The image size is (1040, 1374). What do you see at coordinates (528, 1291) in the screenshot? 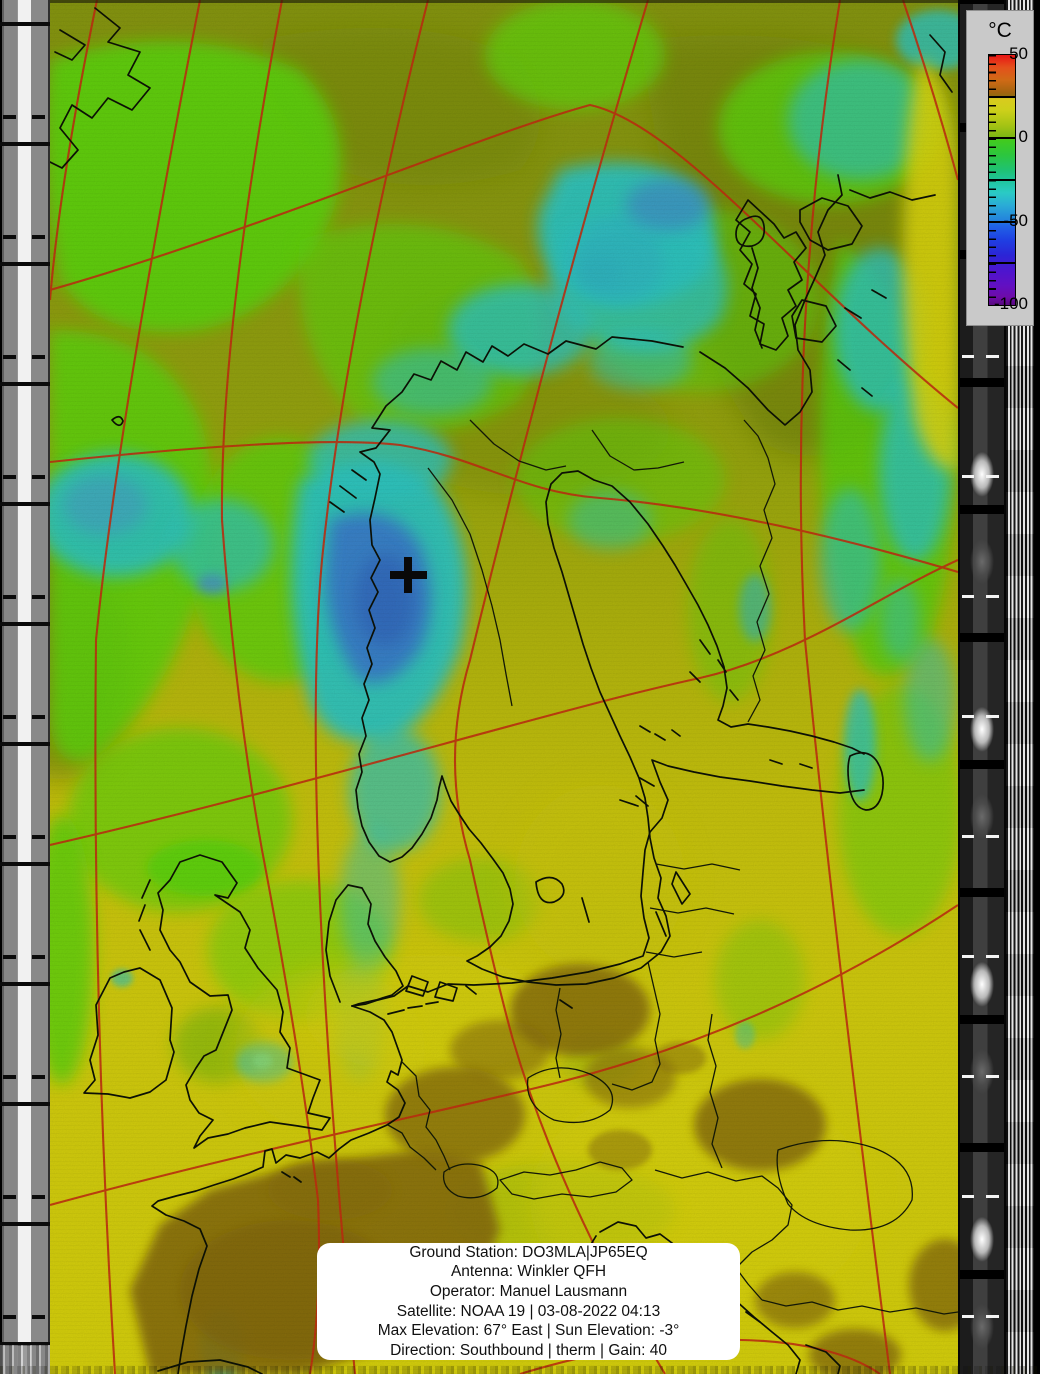
I see `operator-line: Operator: Manuel Lausmann` at bounding box center [528, 1291].